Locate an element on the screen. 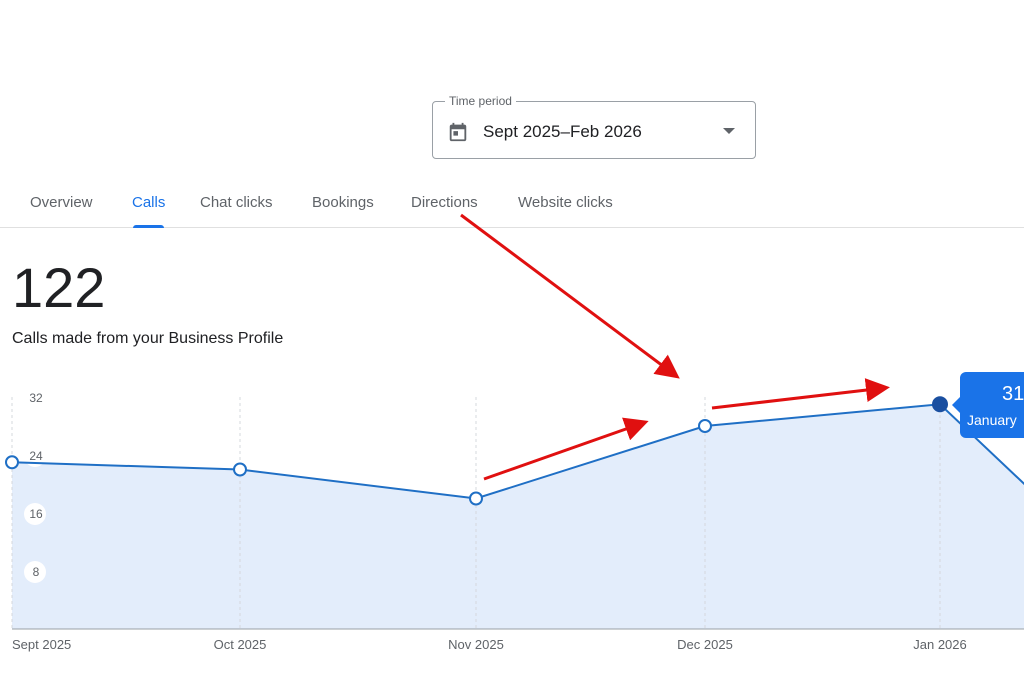 Image resolution: width=1024 pixels, height=683 pixels. series-line is located at coordinates (517, 451).